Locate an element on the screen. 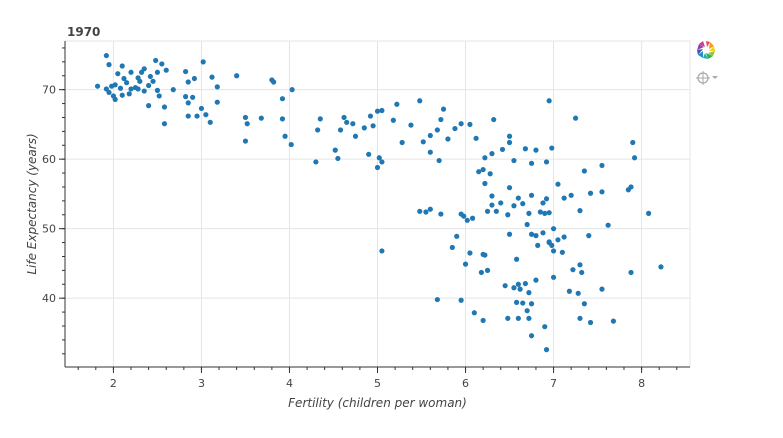 The width and height of the screenshot is (783, 438). x-tick-label: 7 is located at coordinates (553, 383).